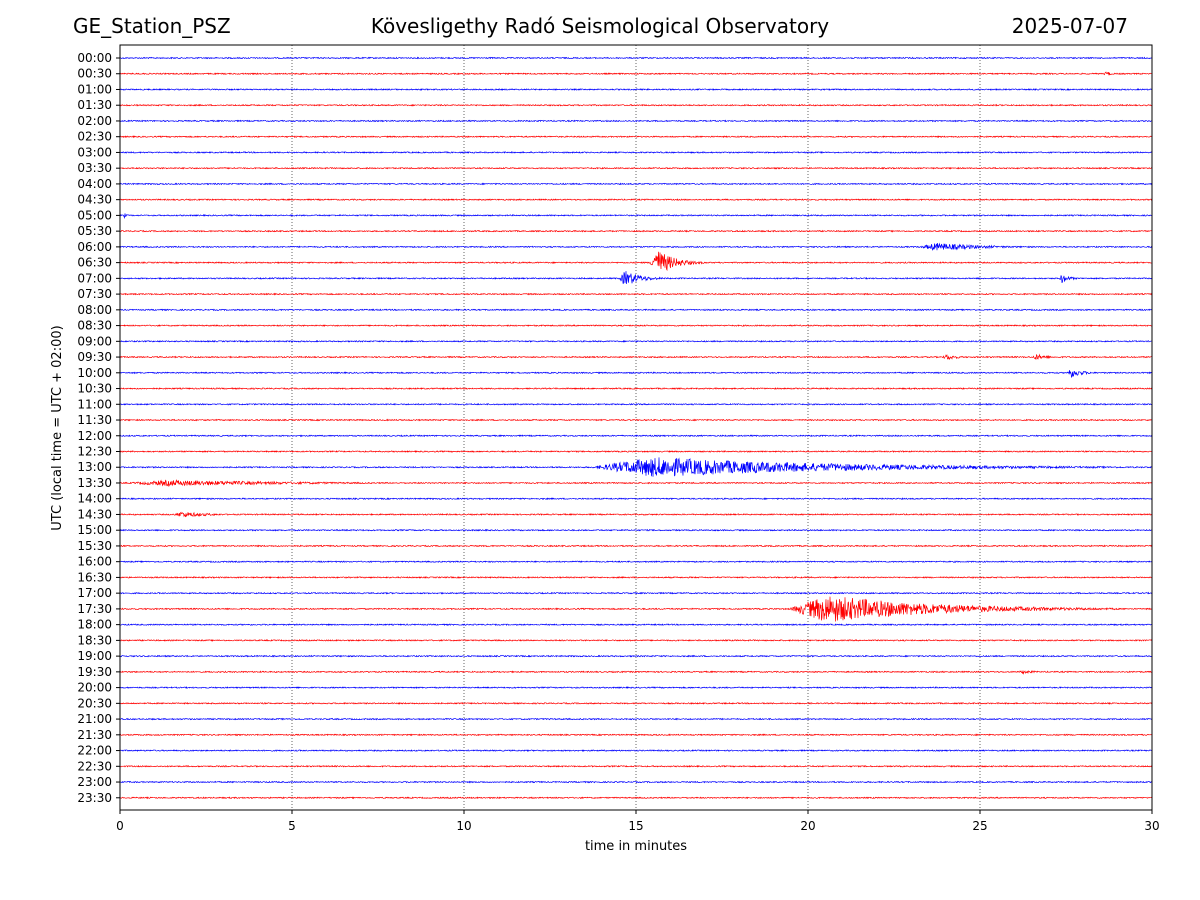  I want to click on x-tick-label: 20, so click(807, 826).